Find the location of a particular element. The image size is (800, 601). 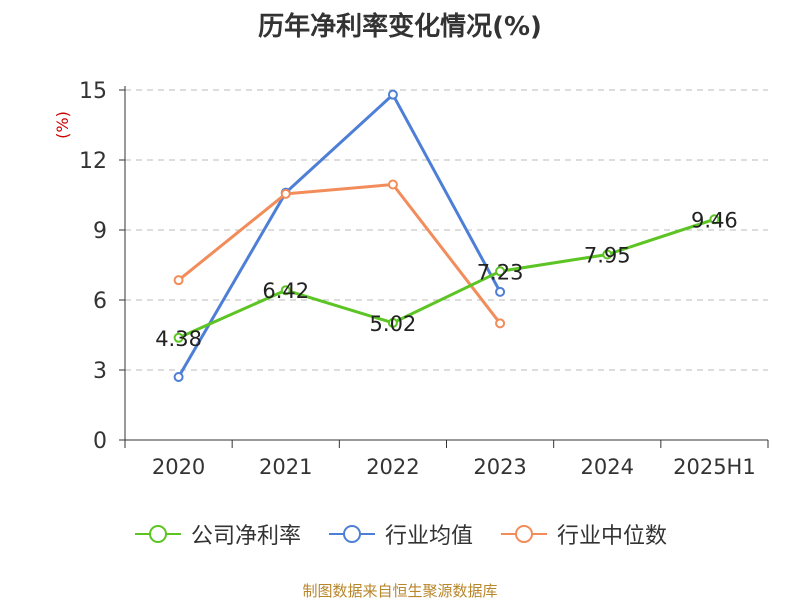

legend: 公司净利率 行业均值 行业中位数 is located at coordinates (400, 534).